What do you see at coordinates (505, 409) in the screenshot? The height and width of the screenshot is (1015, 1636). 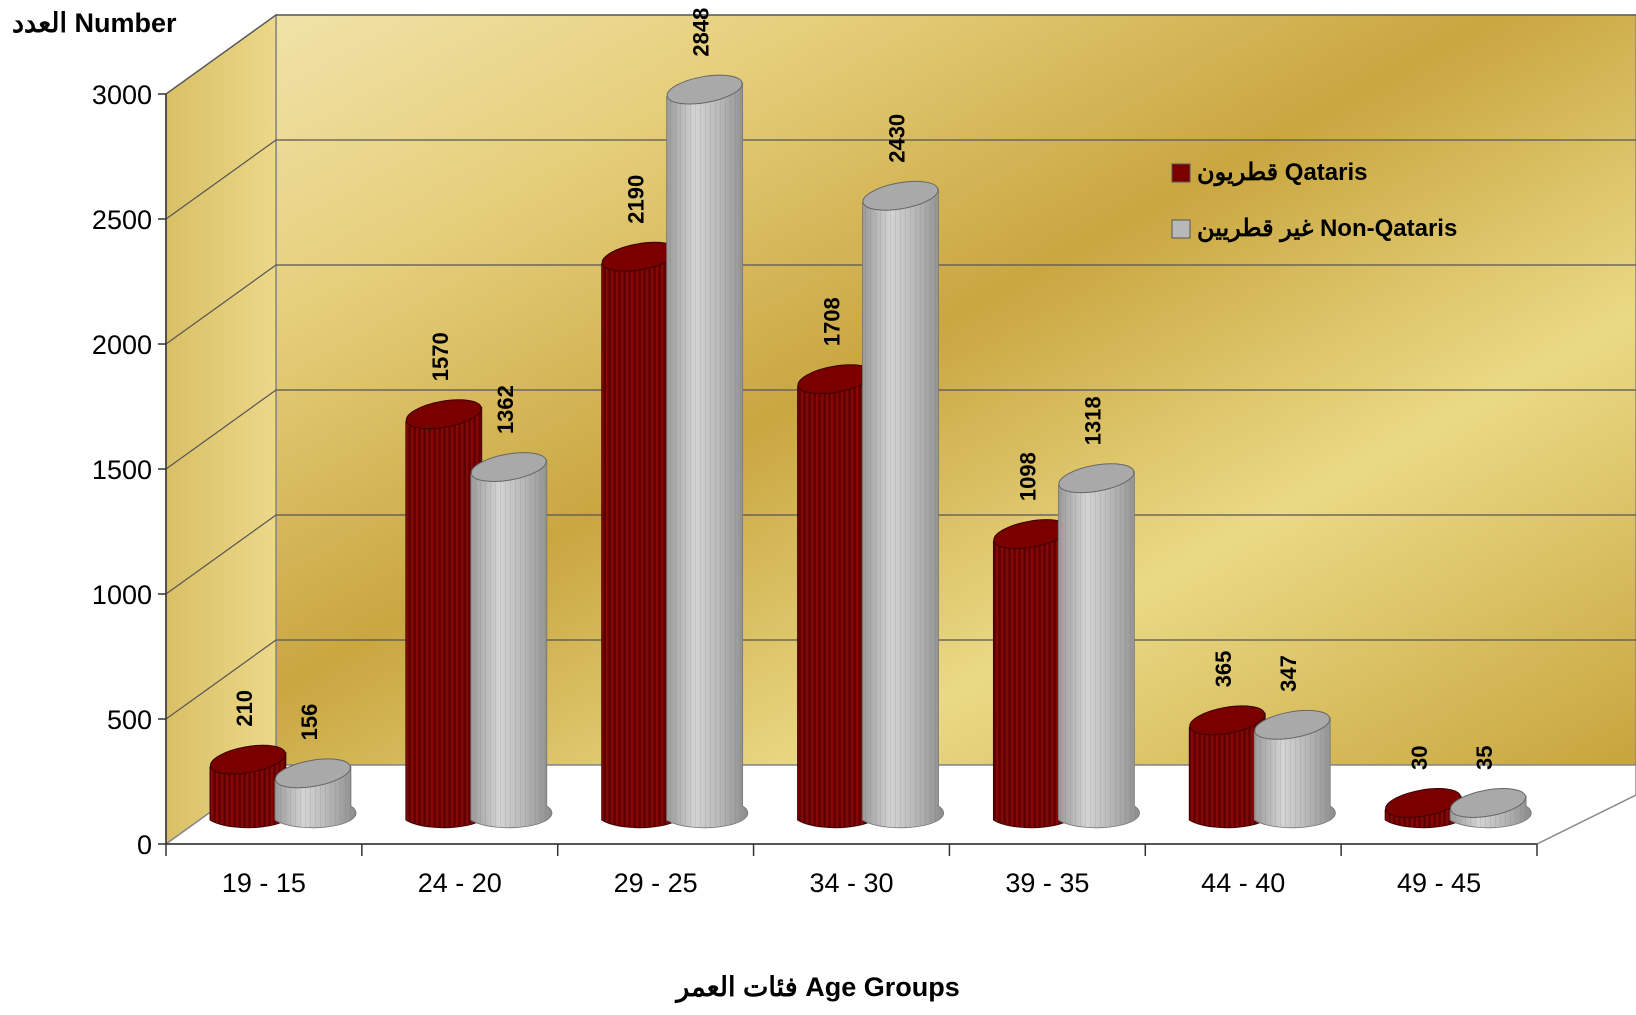 I see `data-label: 1362` at bounding box center [505, 409].